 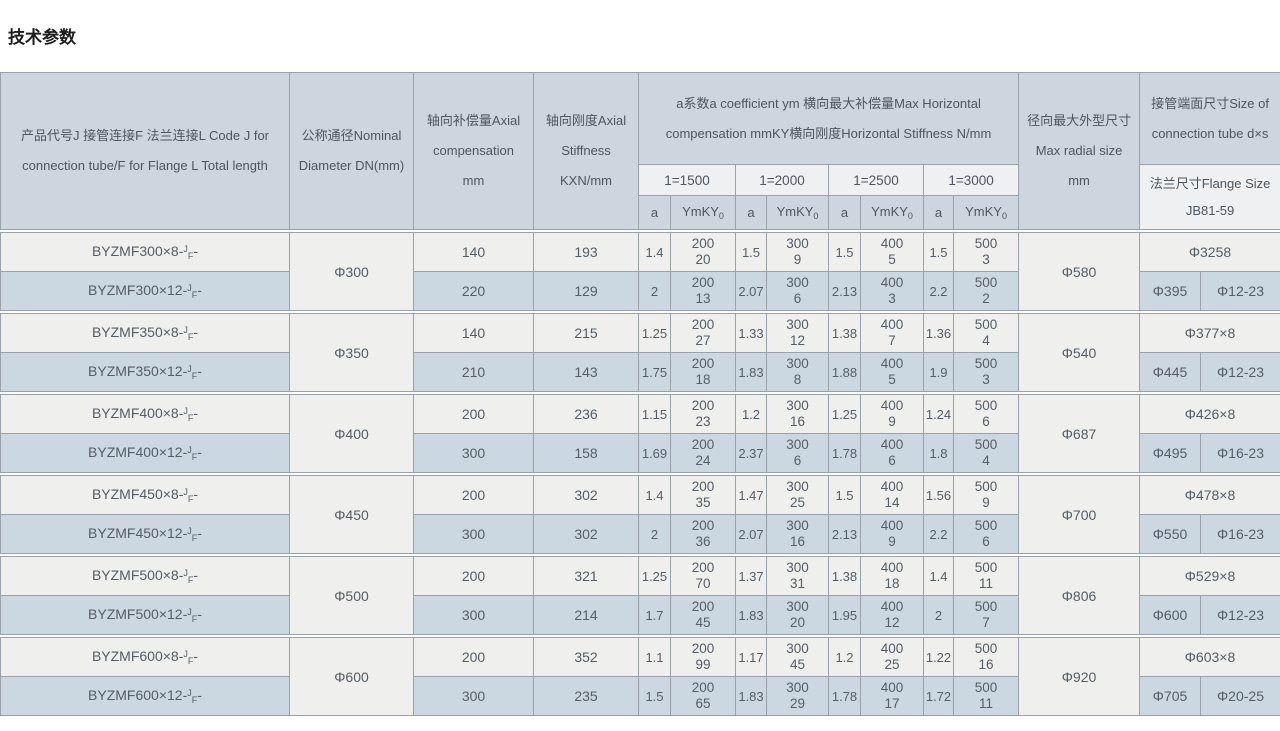 I want to click on cell-product-code: BYZMF450×12-JF-, so click(x=145, y=534).